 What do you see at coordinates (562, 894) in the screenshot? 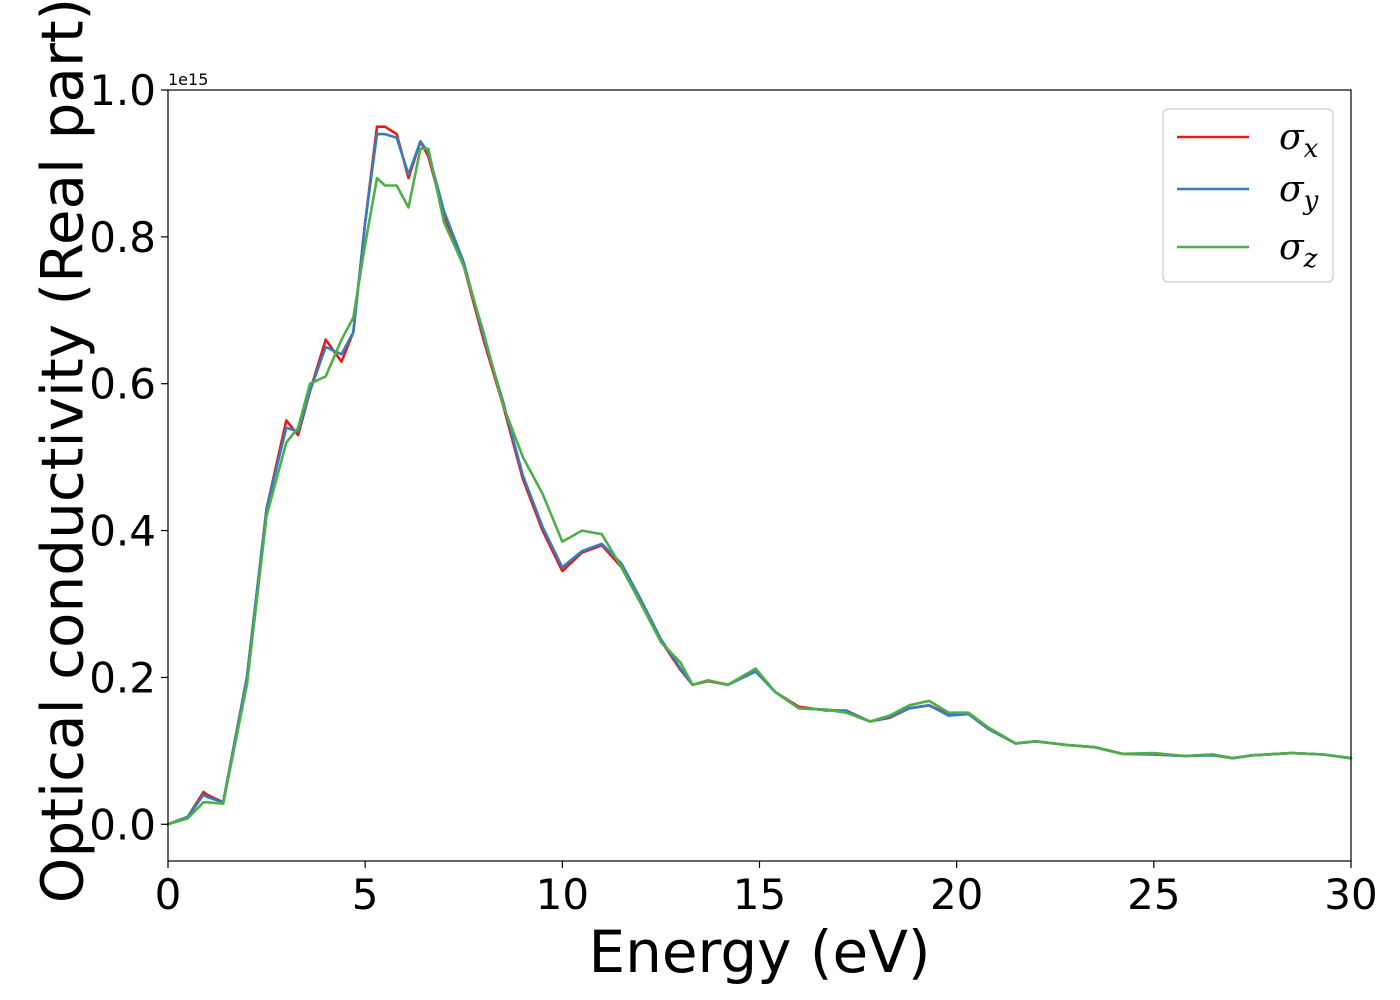
I see `x-tick-label: 10` at bounding box center [562, 894].